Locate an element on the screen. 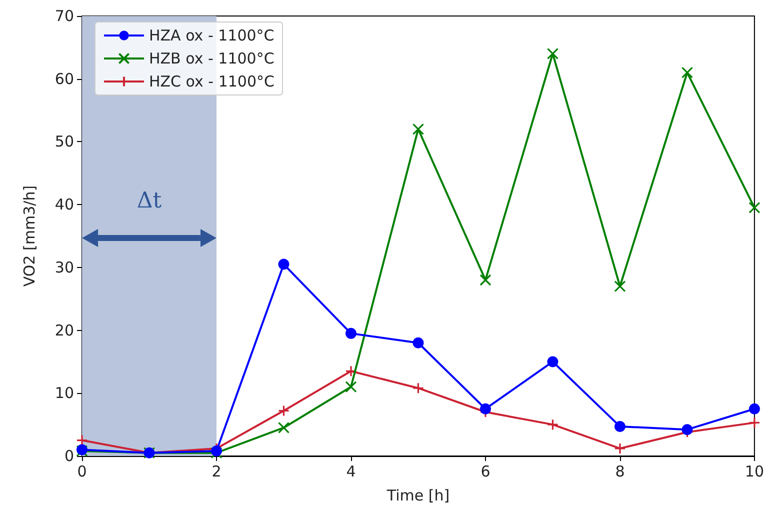  x-tick-label: 4 is located at coordinates (351, 471).